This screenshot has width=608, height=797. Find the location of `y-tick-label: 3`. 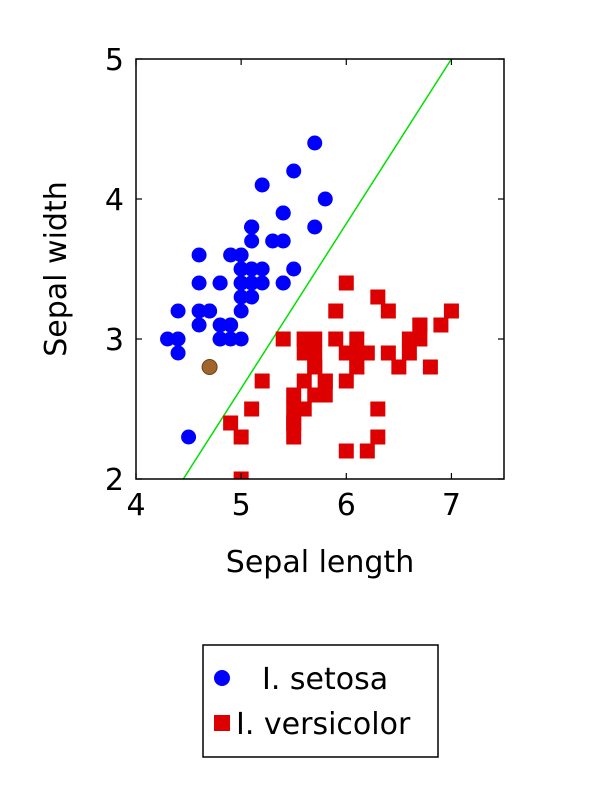

y-tick-label: 3 is located at coordinates (114, 340).